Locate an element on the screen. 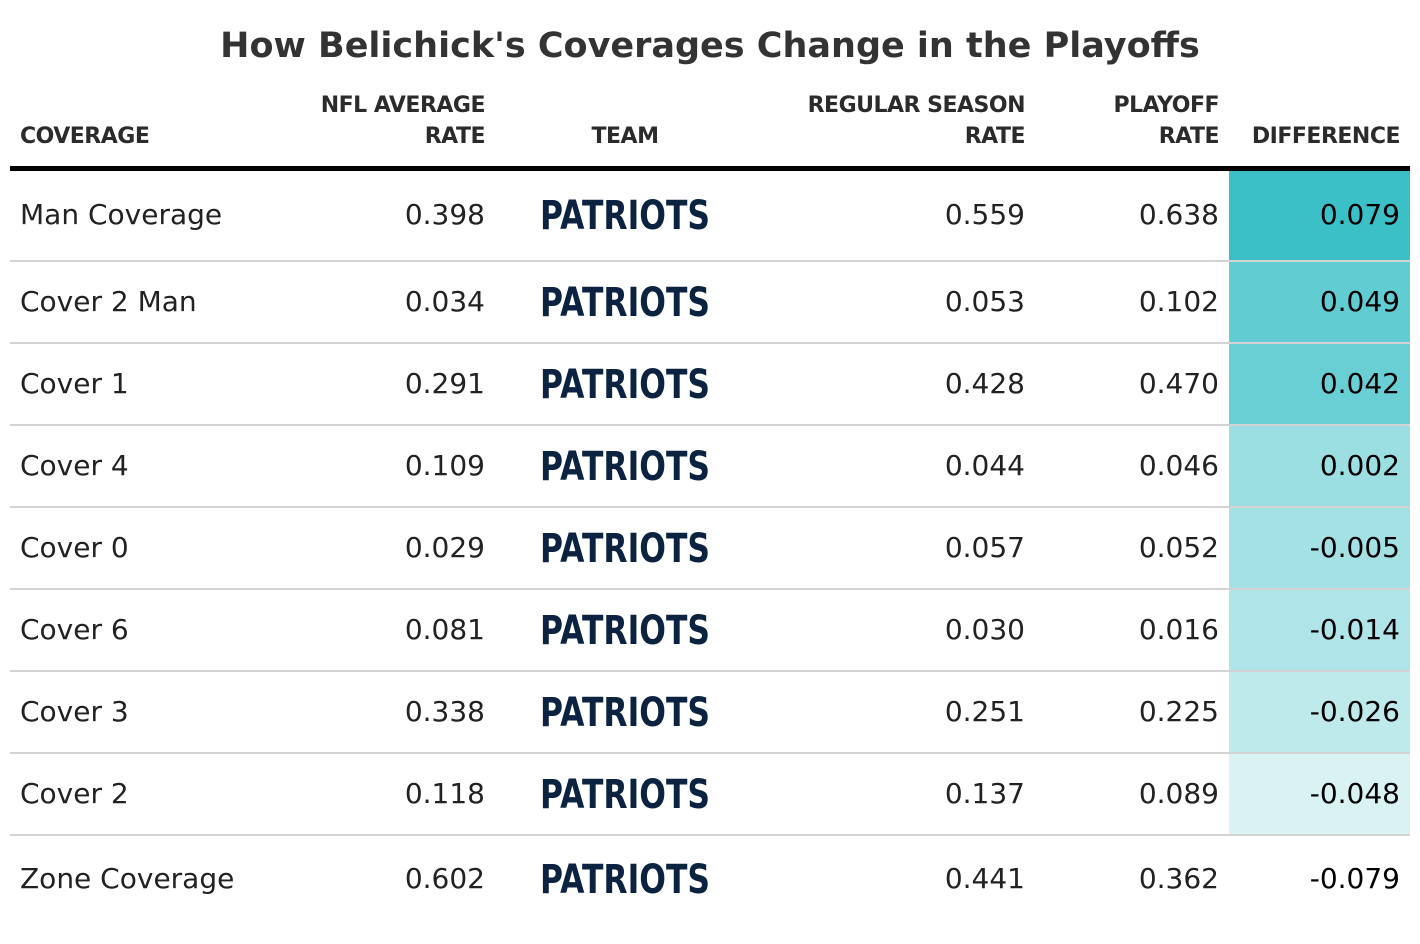 The width and height of the screenshot is (1420, 944). difference-cell: -0.026 is located at coordinates (1319, 712).